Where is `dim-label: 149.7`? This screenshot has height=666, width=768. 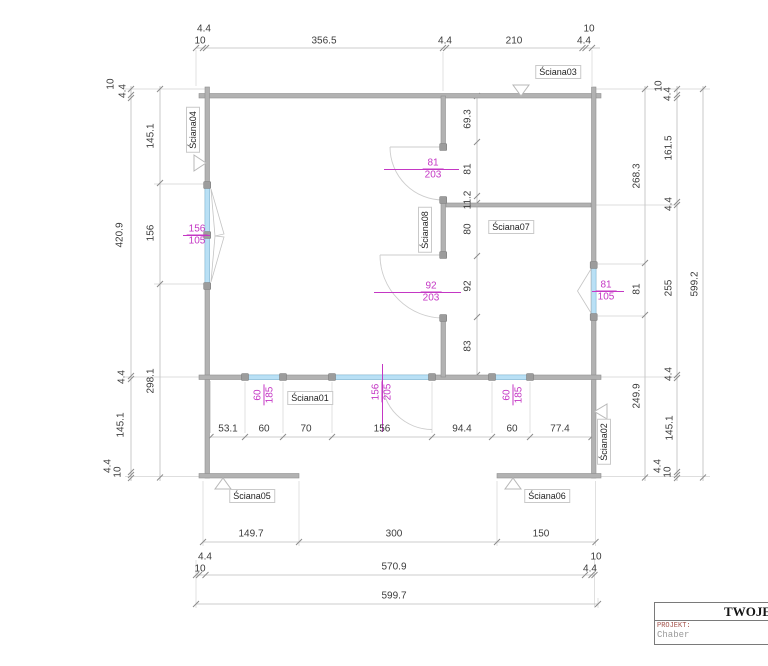 dim-label: 149.7 is located at coordinates (251, 534).